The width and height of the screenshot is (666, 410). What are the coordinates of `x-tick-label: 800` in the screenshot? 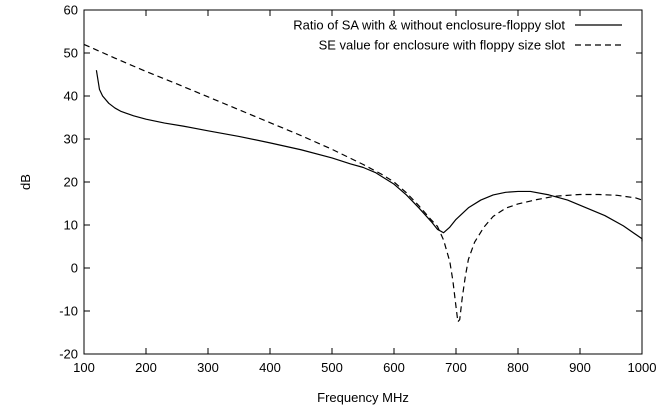 It's located at (518, 367).